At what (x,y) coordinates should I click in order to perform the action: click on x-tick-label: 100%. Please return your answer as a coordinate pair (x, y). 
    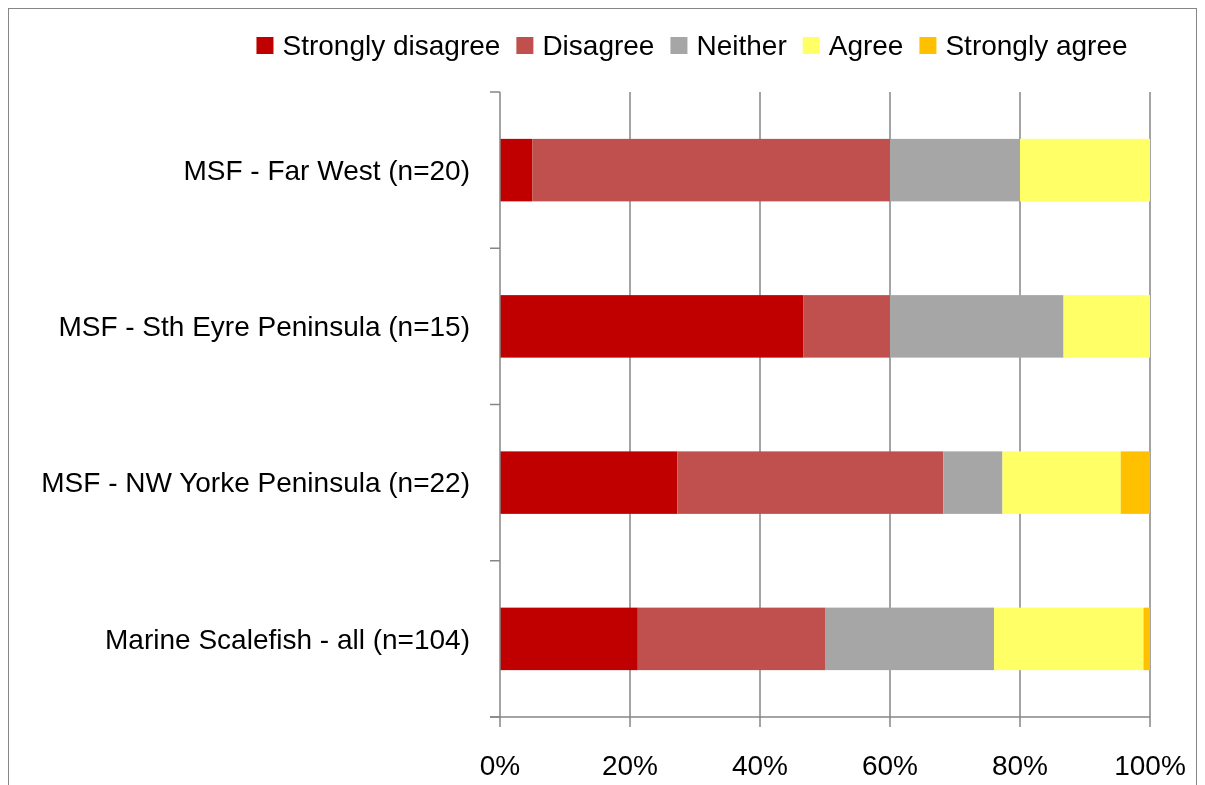
    Looking at the image, I should click on (1150, 765).